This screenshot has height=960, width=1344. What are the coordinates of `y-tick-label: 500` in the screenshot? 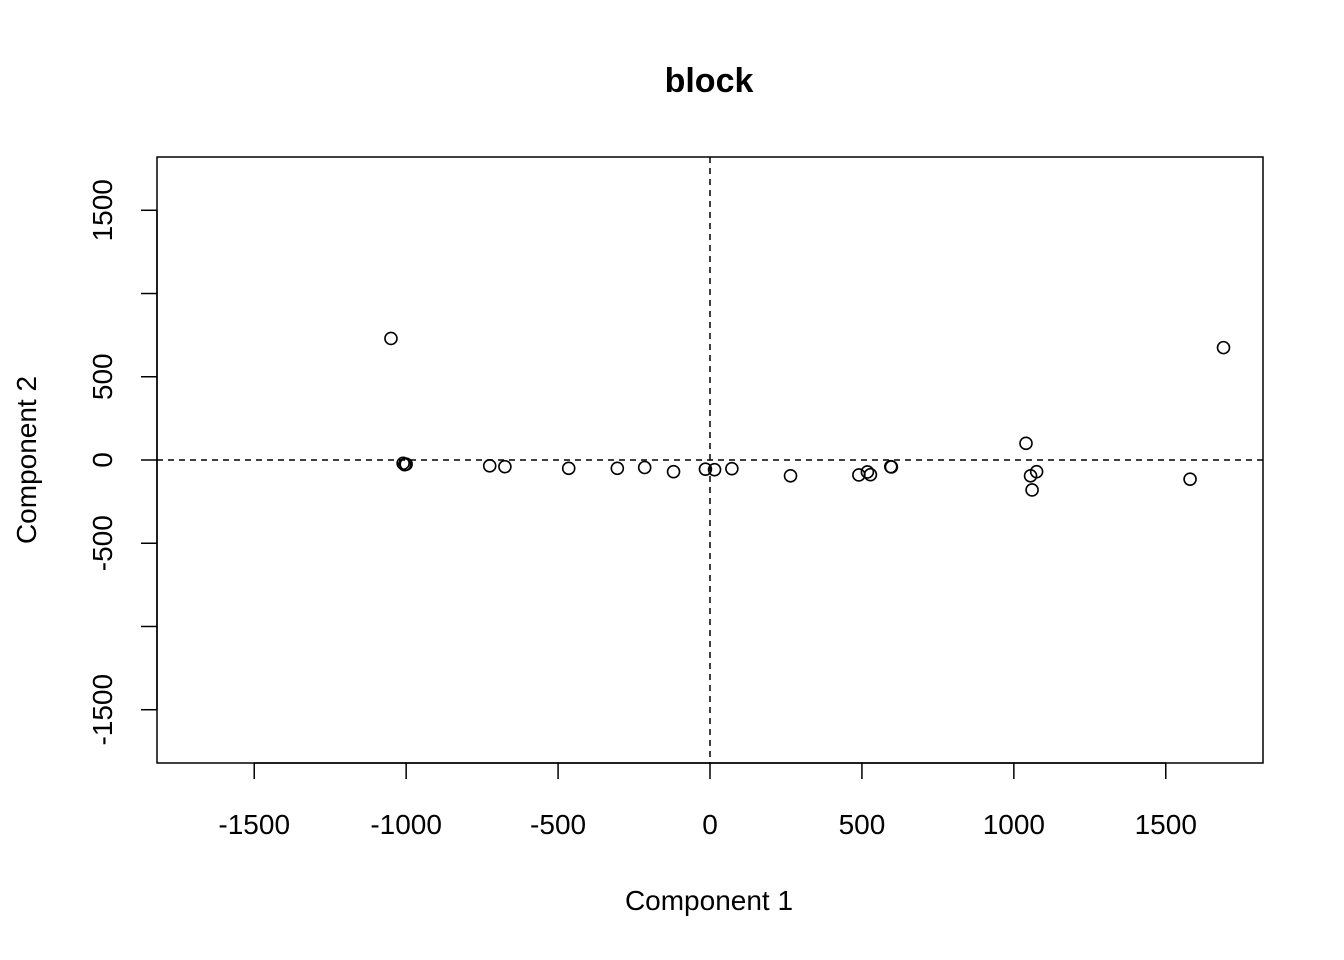 It's located at (102, 376).